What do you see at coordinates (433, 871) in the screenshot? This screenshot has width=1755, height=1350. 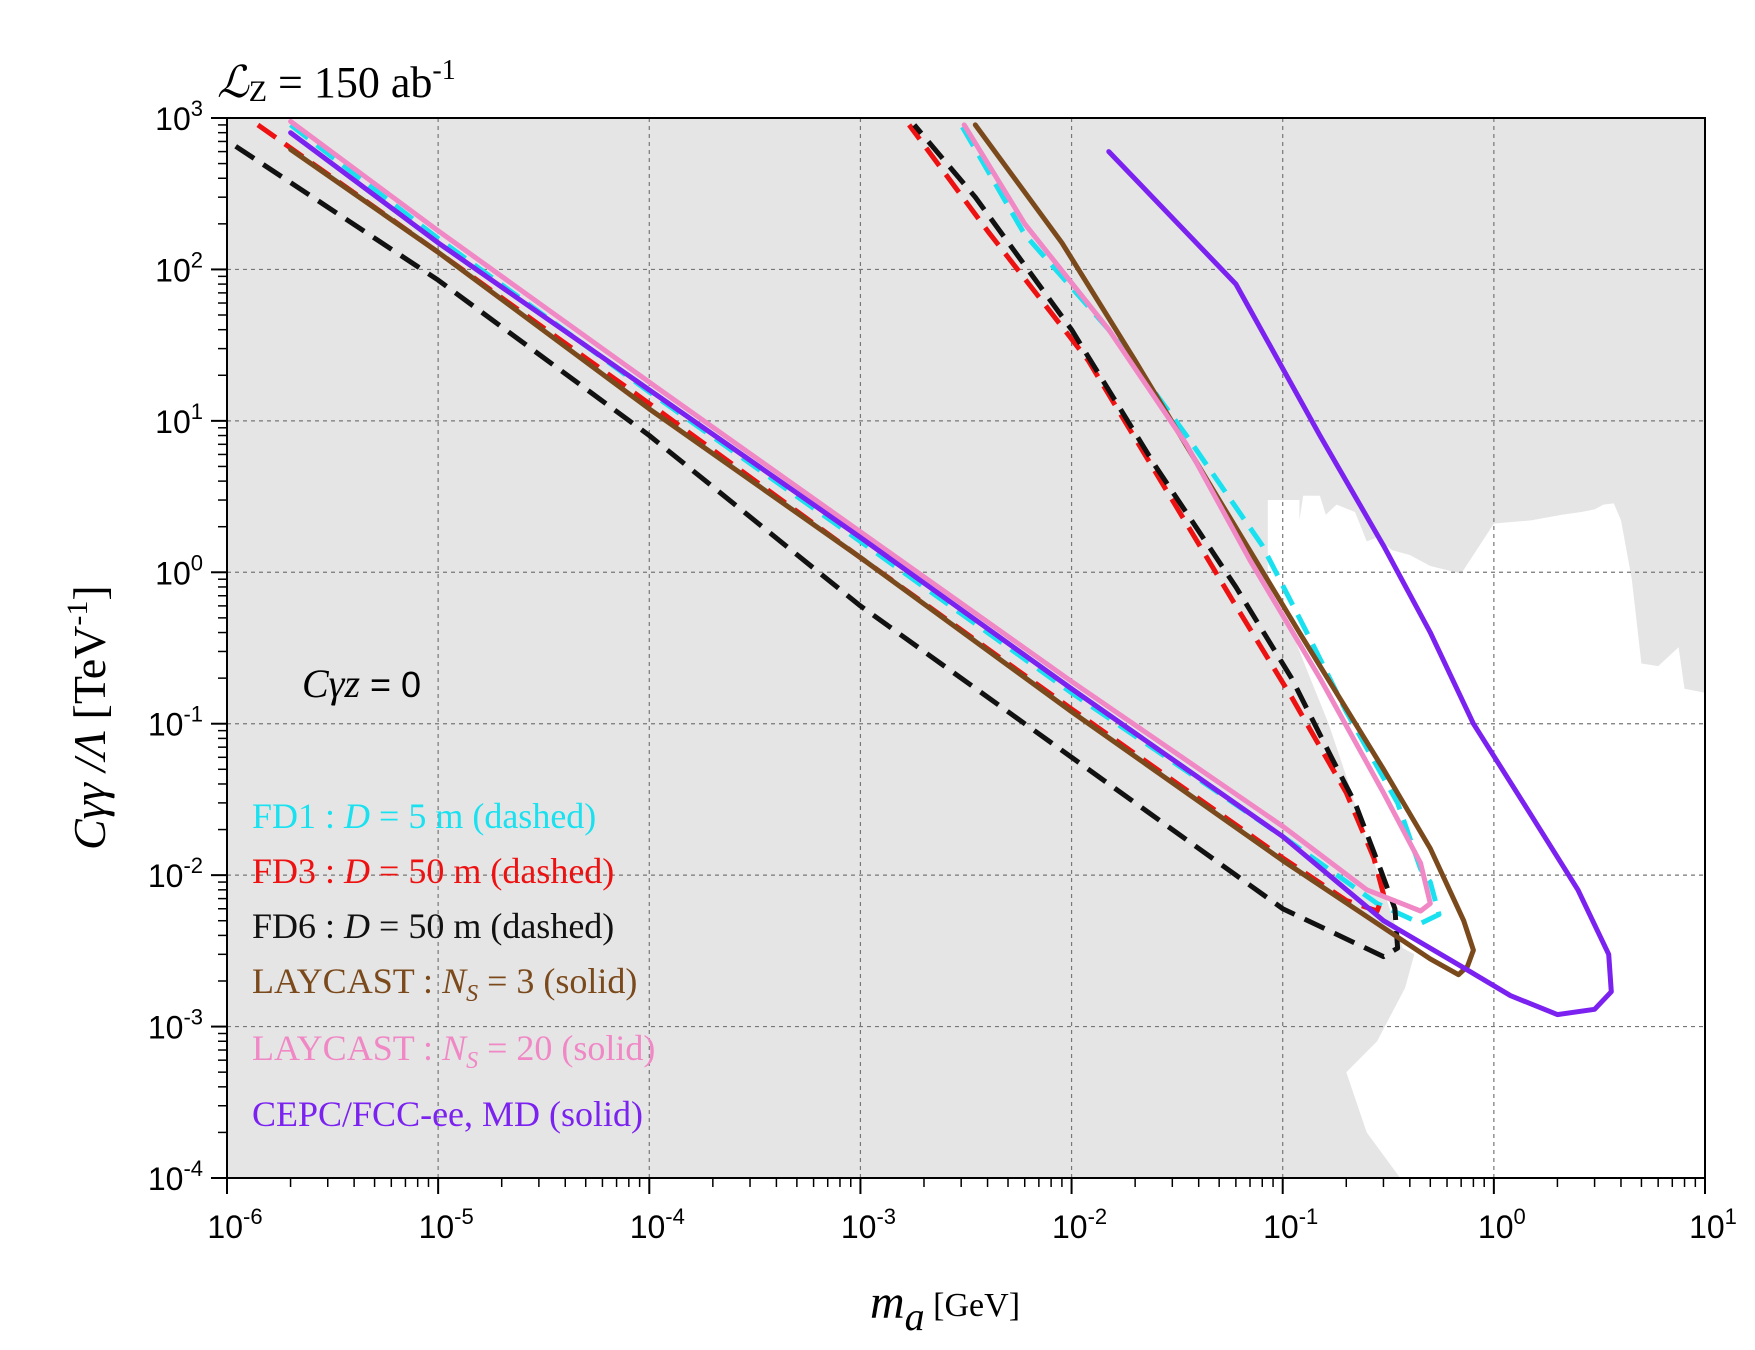 I see `legend-entry-FD3: FD3 : D = 50 m (dashed)` at bounding box center [433, 871].